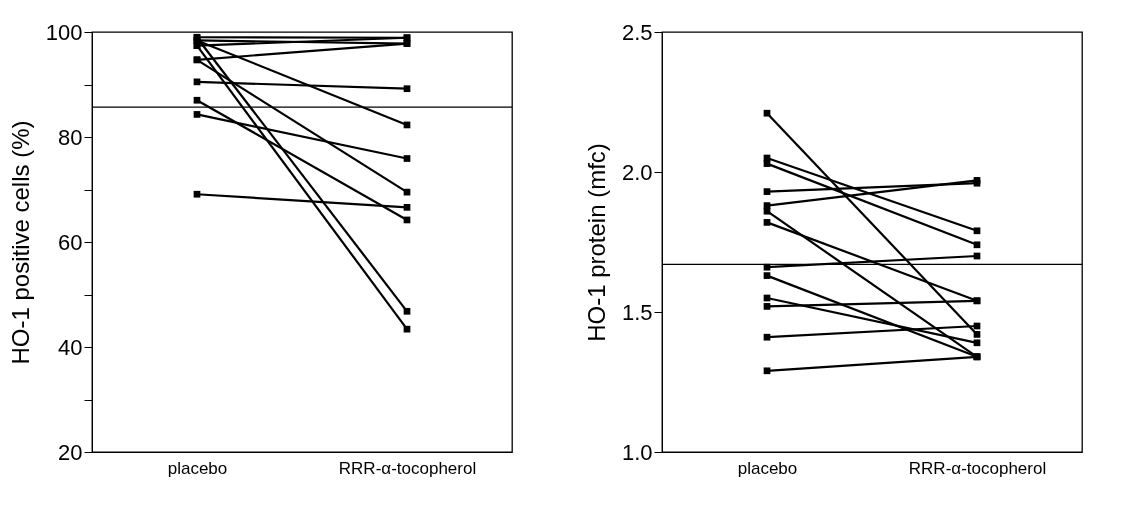 The height and width of the screenshot is (509, 1122). What do you see at coordinates (70, 452) in the screenshot?
I see `y-tick-label: 20` at bounding box center [70, 452].